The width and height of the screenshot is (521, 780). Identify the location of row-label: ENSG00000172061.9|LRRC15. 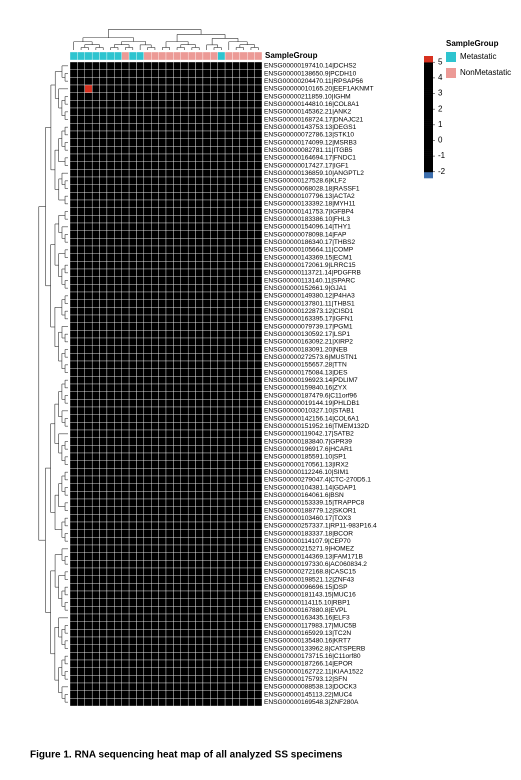
(310, 265).